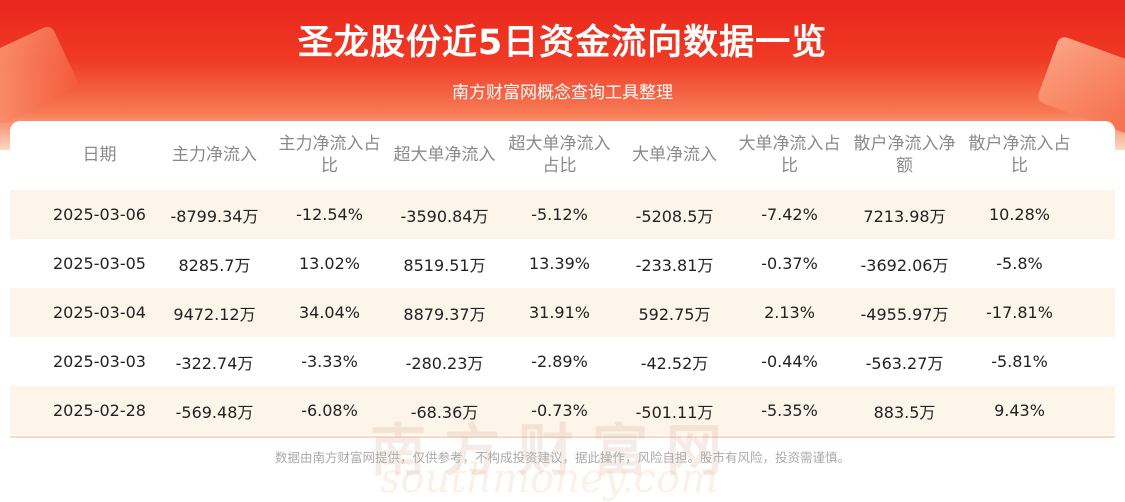 Image resolution: width=1125 pixels, height=502 pixels. What do you see at coordinates (904, 265) in the screenshot?
I see `value-cell: -3692.06万` at bounding box center [904, 265].